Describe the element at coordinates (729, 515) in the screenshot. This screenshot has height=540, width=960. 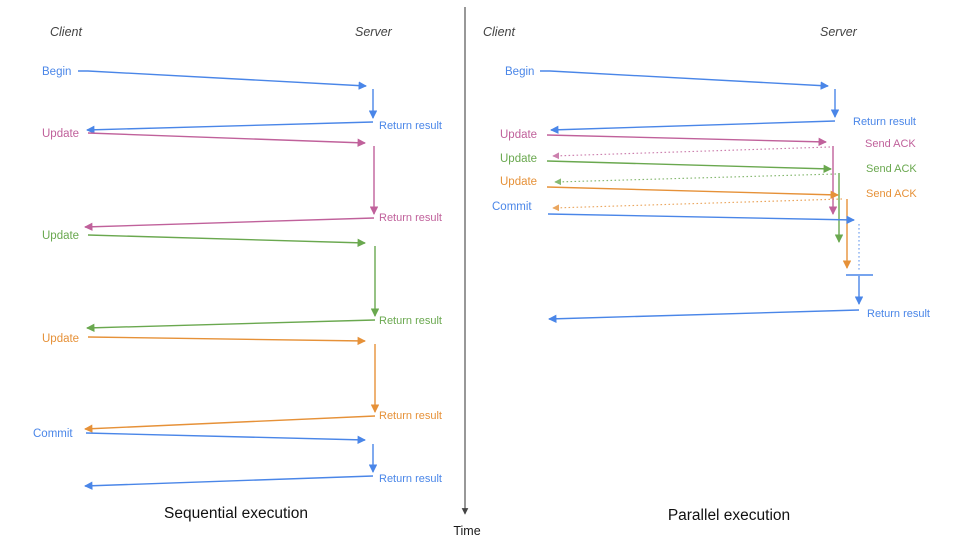
I see `panel-caption: Parallel execution` at that location.